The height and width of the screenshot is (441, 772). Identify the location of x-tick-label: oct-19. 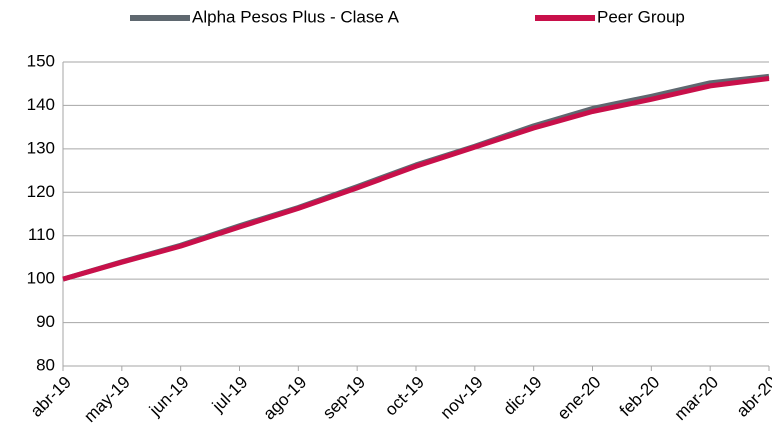
(404, 396).